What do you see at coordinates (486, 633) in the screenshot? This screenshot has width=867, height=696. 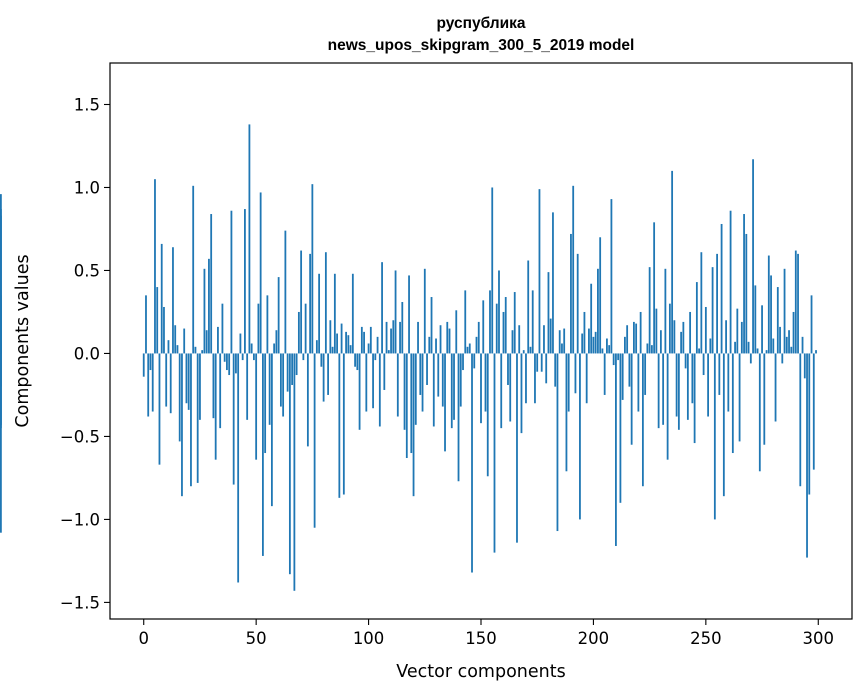 I see `x-axis: 0 50 100 150 200 250 300` at bounding box center [486, 633].